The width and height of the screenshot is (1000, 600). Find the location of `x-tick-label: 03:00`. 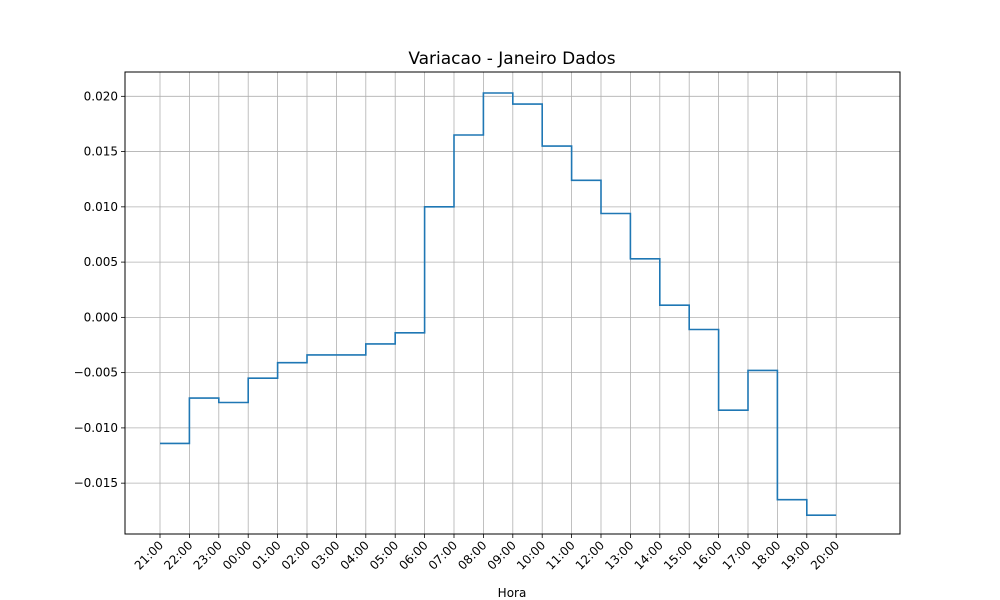

x-tick-label: 03:00 is located at coordinates (325, 555).